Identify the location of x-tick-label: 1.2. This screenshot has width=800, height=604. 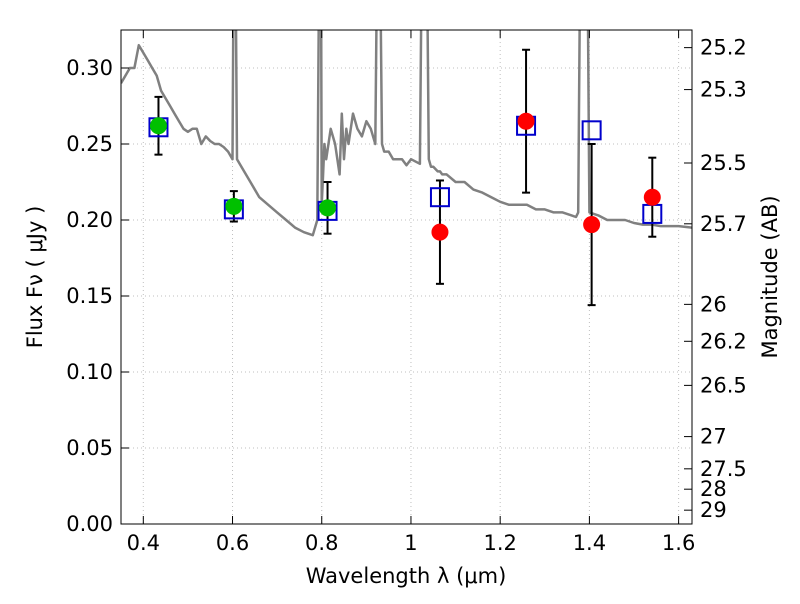
(499, 543).